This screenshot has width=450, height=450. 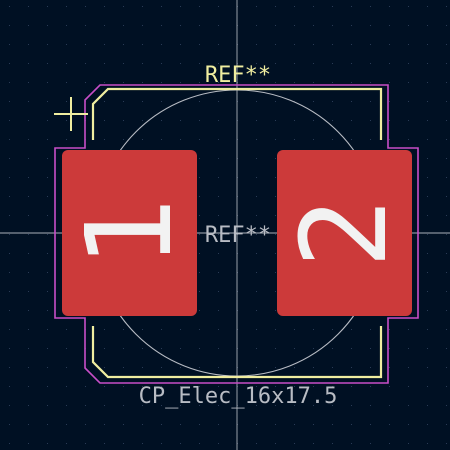 I want to click on pad-2: 2, so click(x=344, y=233).